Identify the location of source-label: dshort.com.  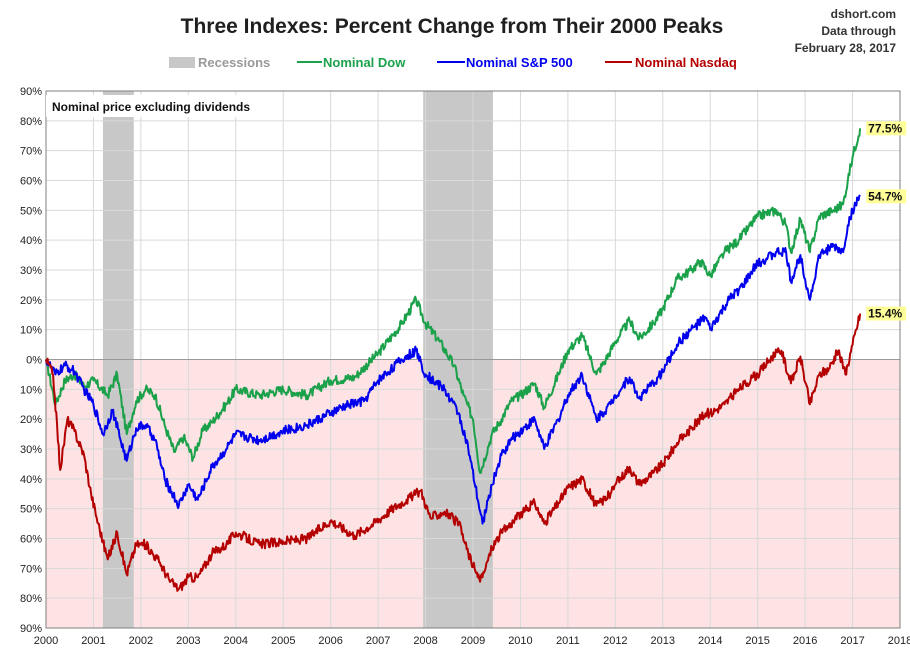
(863, 14).